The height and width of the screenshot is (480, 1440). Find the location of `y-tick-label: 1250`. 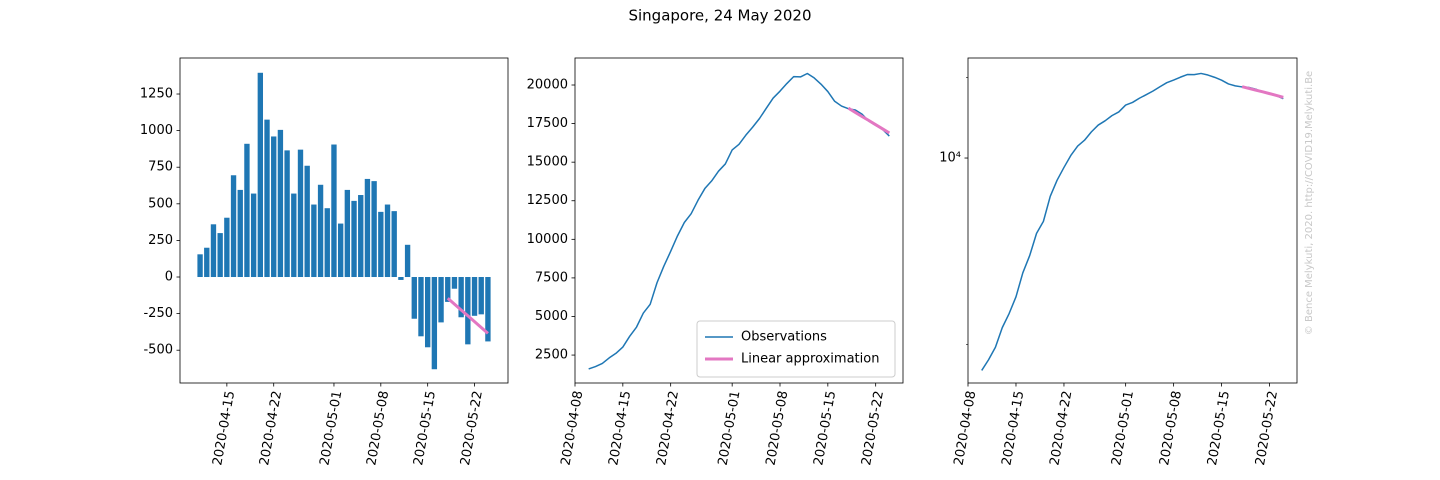

y-tick-label: 1250 is located at coordinates (156, 94).